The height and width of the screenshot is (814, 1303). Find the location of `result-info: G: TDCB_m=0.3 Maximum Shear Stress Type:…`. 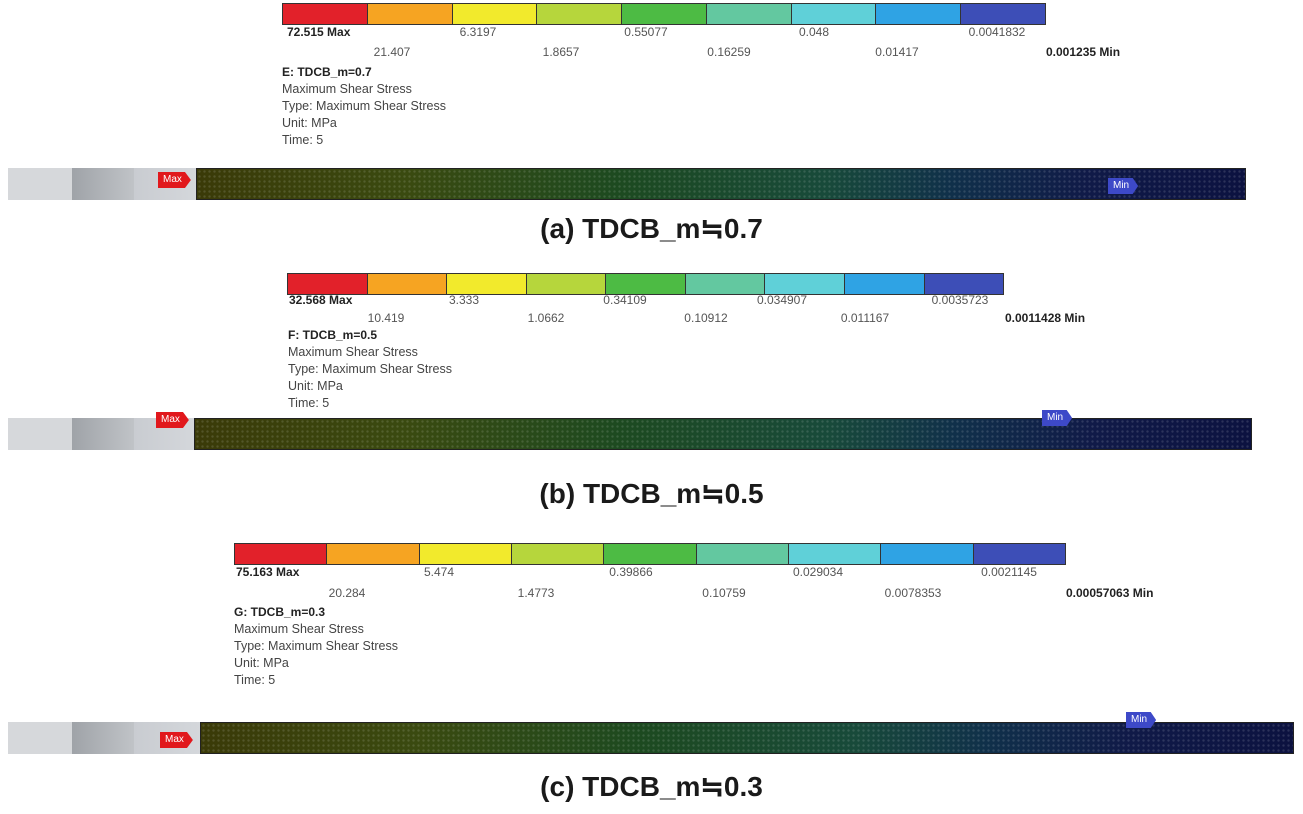

result-info: G: TDCB_m=0.3 Maximum Shear Stress Type:… is located at coordinates (316, 646).